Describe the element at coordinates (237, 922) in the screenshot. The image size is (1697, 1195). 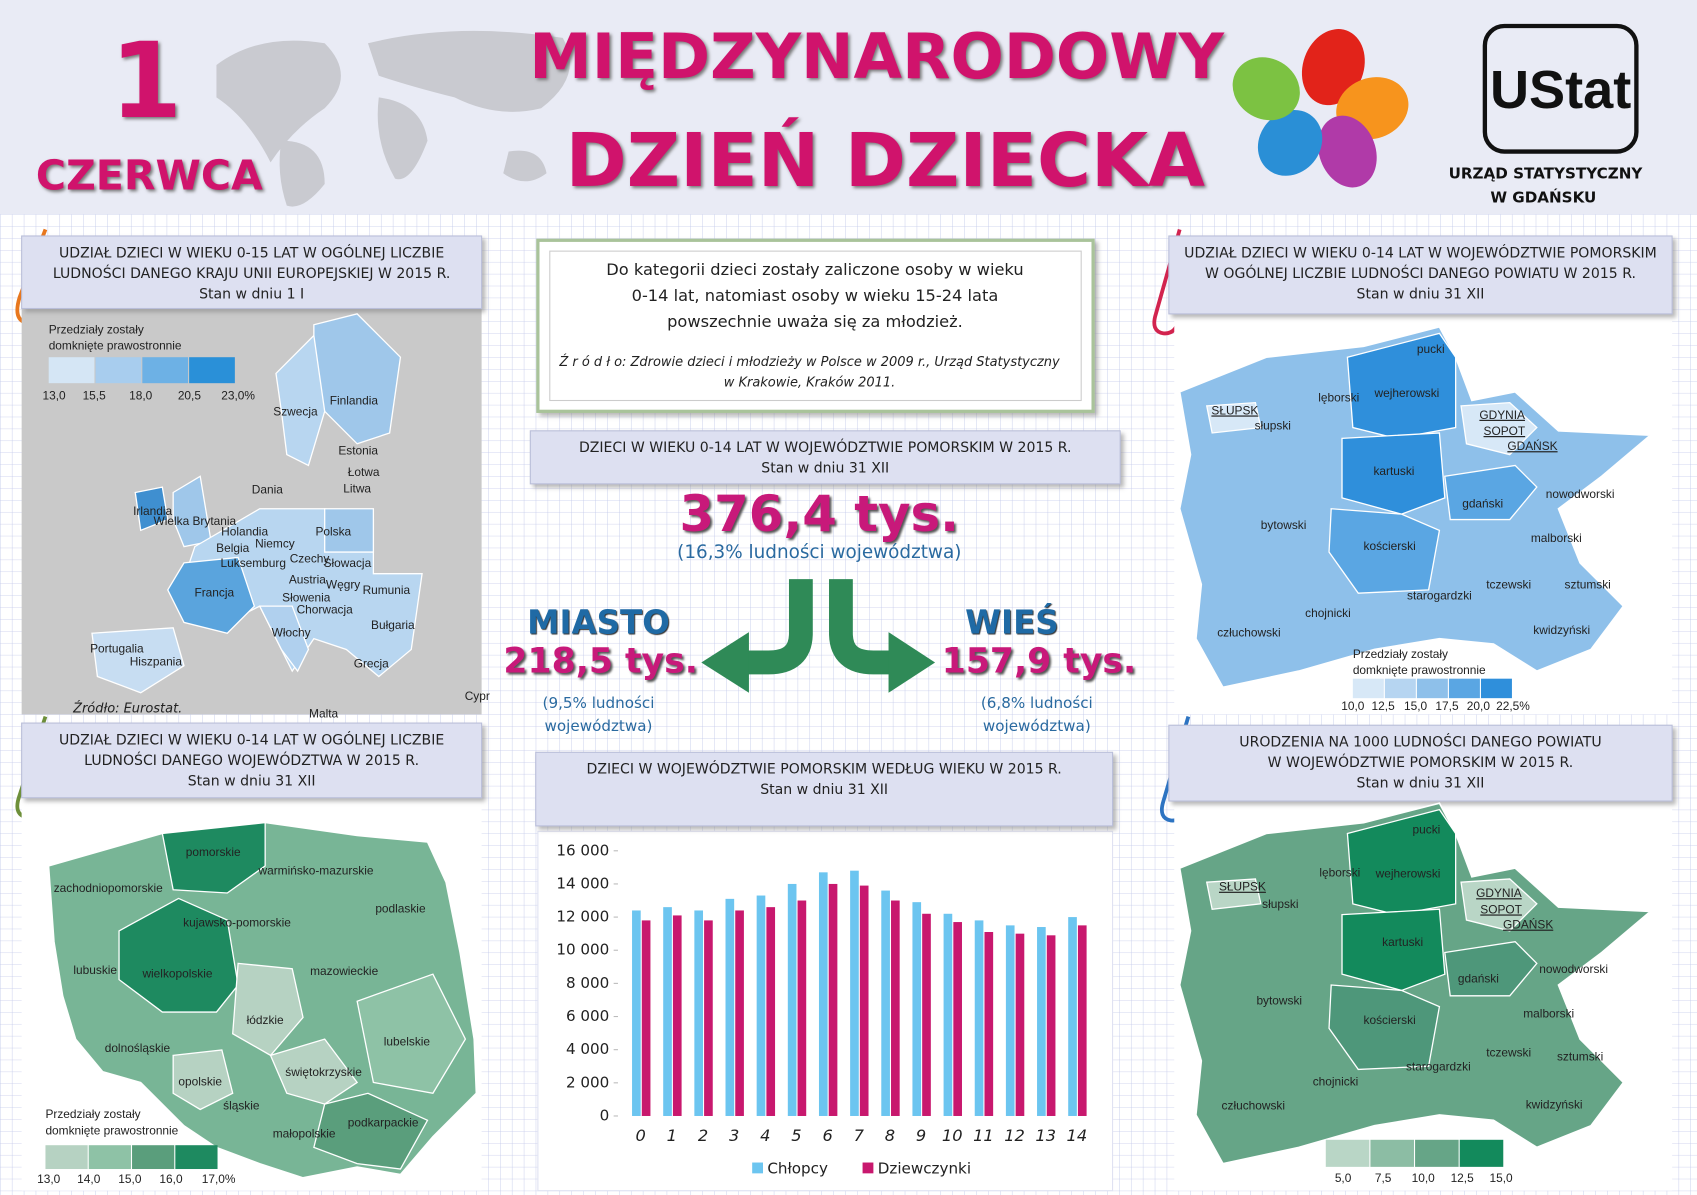
I see `map-label: kujawsko-pomorskie` at that location.